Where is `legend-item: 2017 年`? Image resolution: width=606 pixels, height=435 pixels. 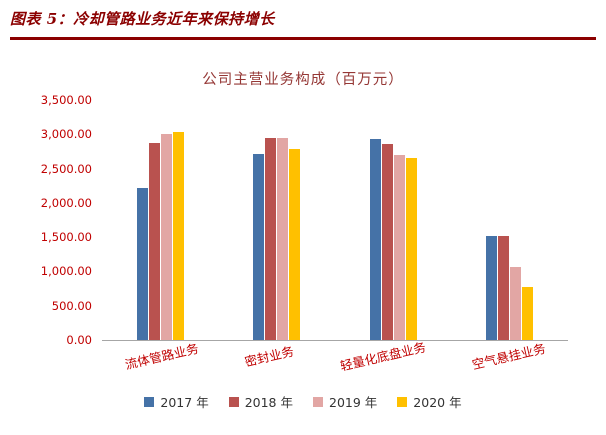
legend-item: 2017 年 is located at coordinates (176, 401).